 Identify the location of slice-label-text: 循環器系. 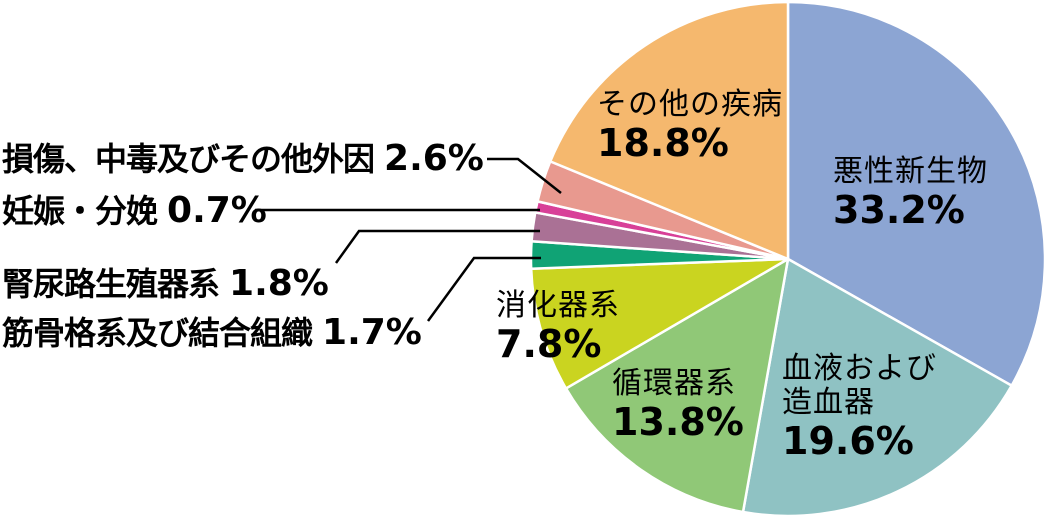
(674, 383).